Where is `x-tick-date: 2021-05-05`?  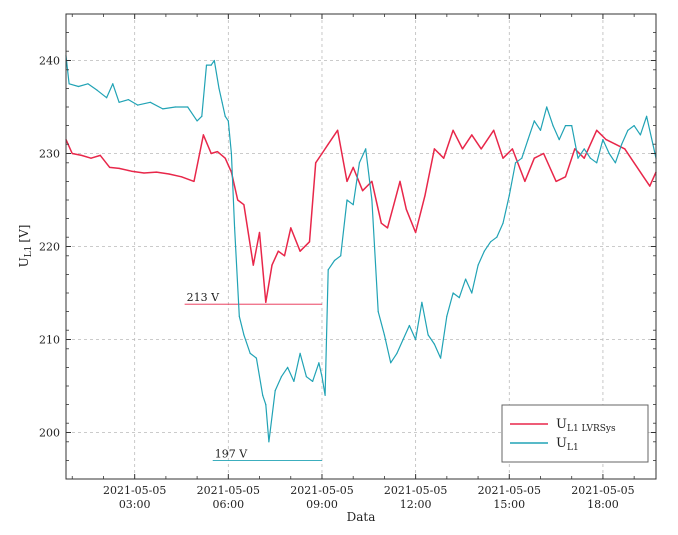
x-tick-date: 2021-05-05 is located at coordinates (509, 490).